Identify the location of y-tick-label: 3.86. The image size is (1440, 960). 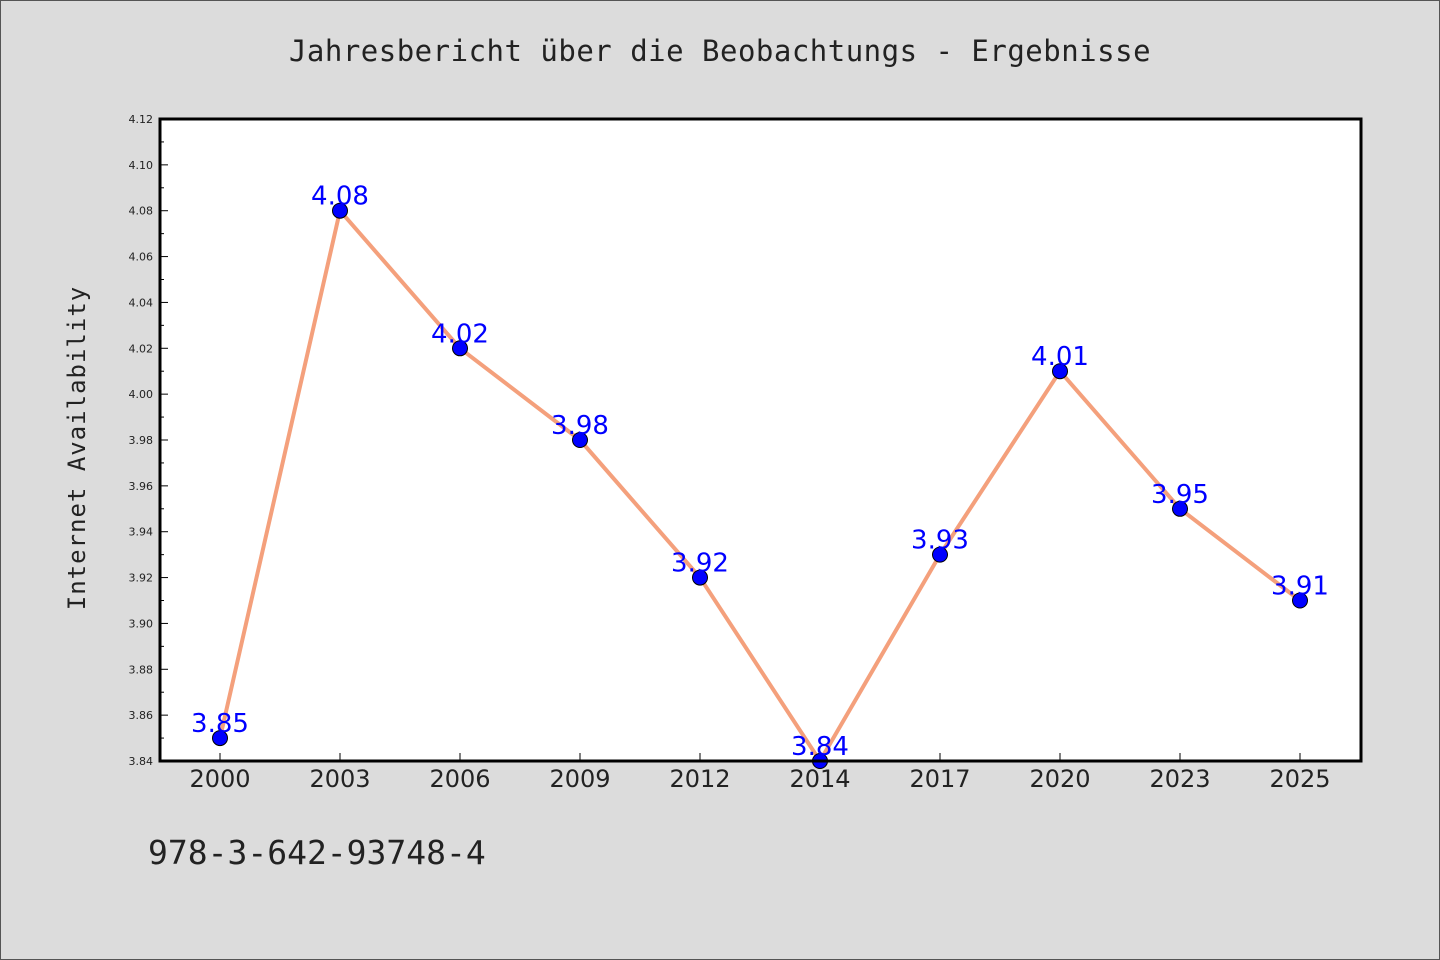
(141, 715).